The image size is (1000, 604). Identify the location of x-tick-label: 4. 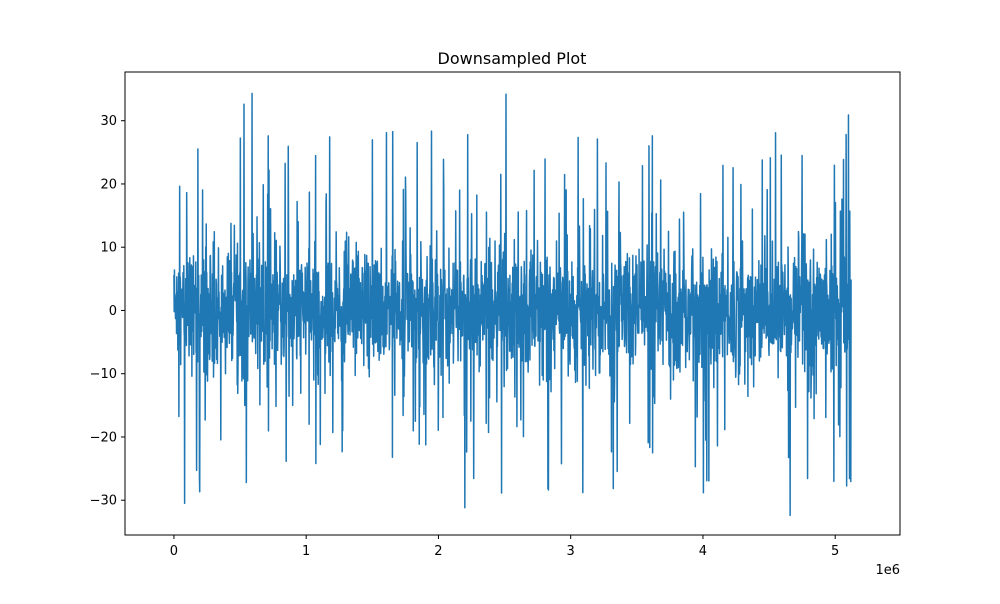
(703, 551).